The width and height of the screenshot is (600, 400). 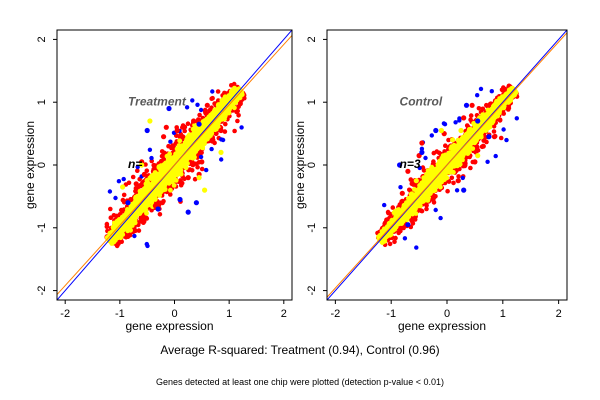 I want to click on panel-title: Treatment, so click(x=157, y=101).